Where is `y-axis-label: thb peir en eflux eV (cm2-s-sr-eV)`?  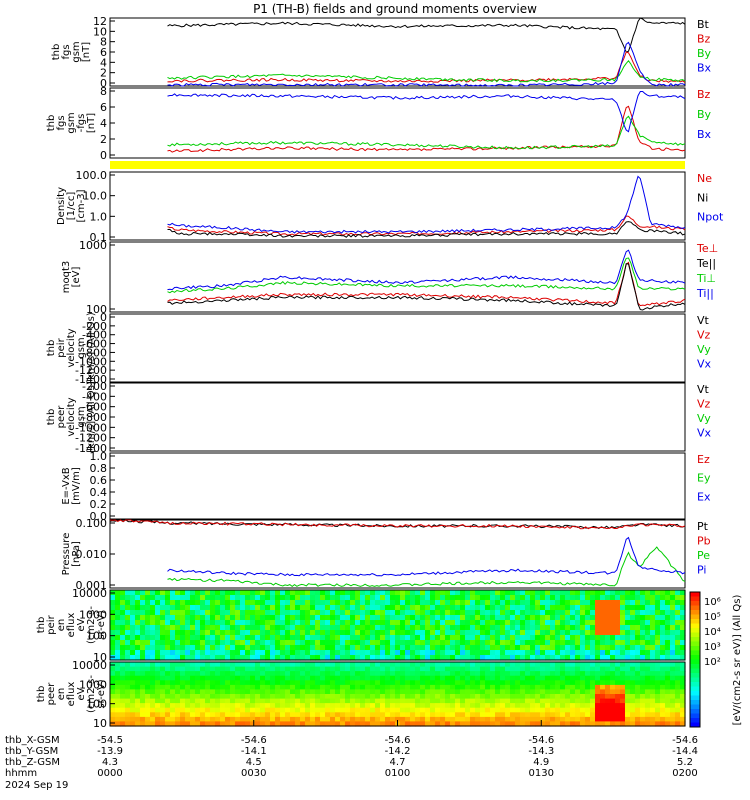 y-axis-label: thb peir en eflux eV (cm2-s-sr-eV) is located at coordinates (71, 625).